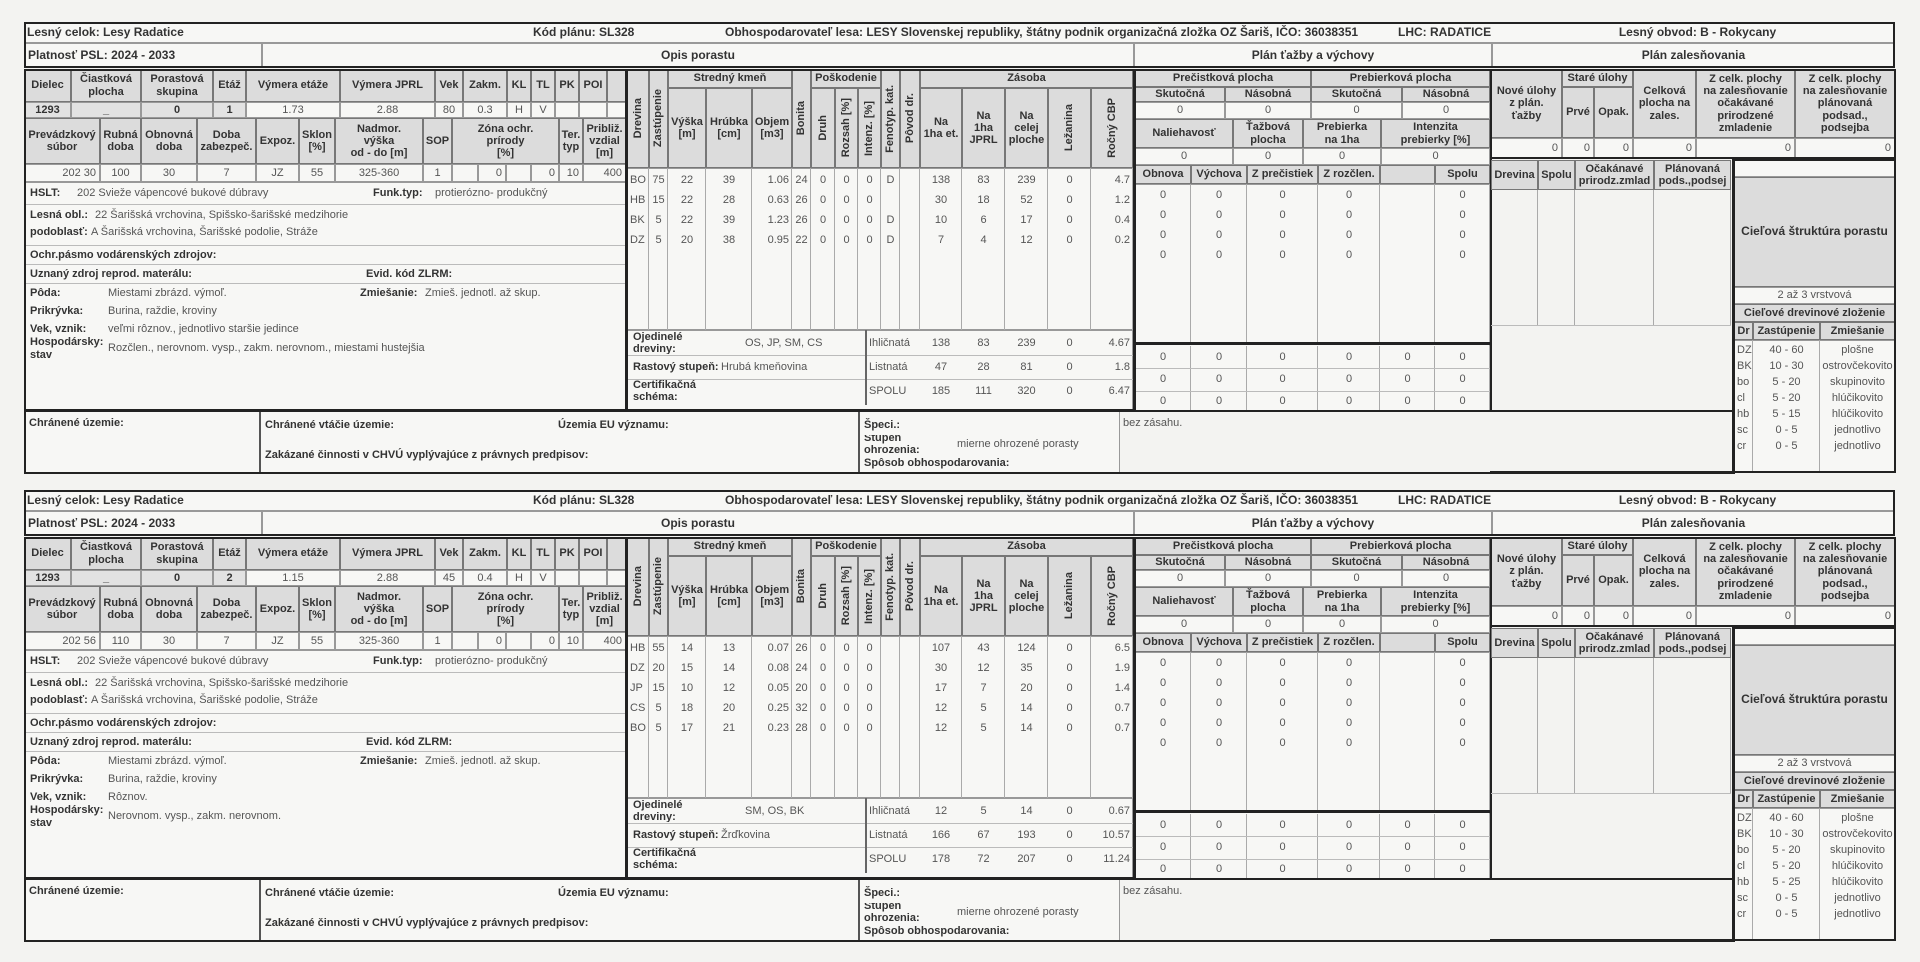  I want to click on stand-value: 0, so click(177, 110).